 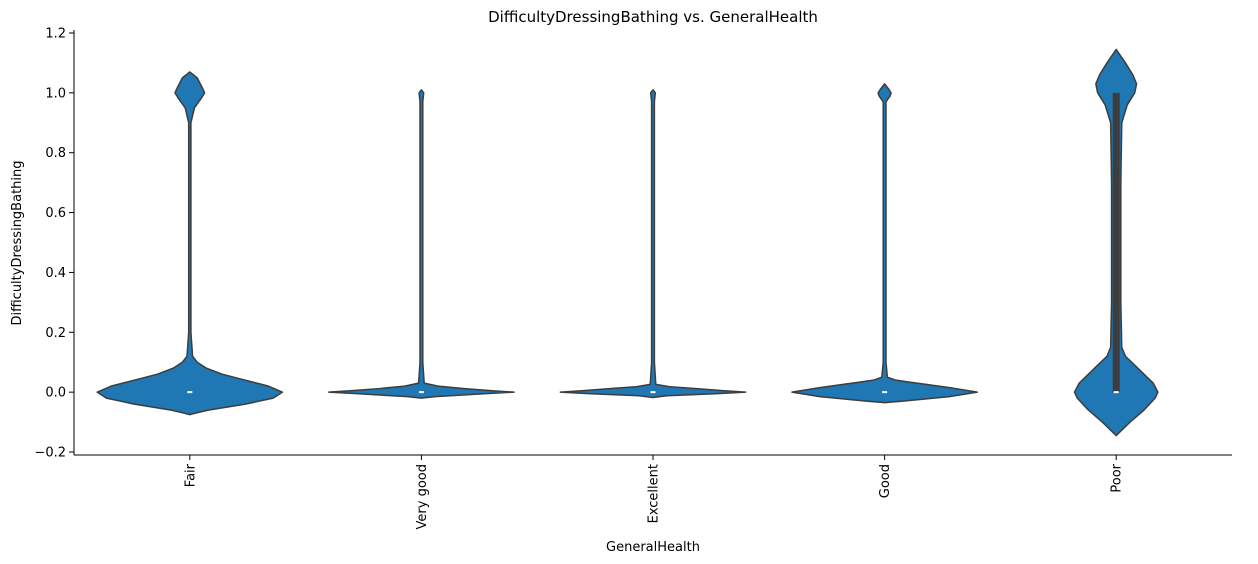 What do you see at coordinates (55, 273) in the screenshot?
I see `y-tick-label: 0.4` at bounding box center [55, 273].